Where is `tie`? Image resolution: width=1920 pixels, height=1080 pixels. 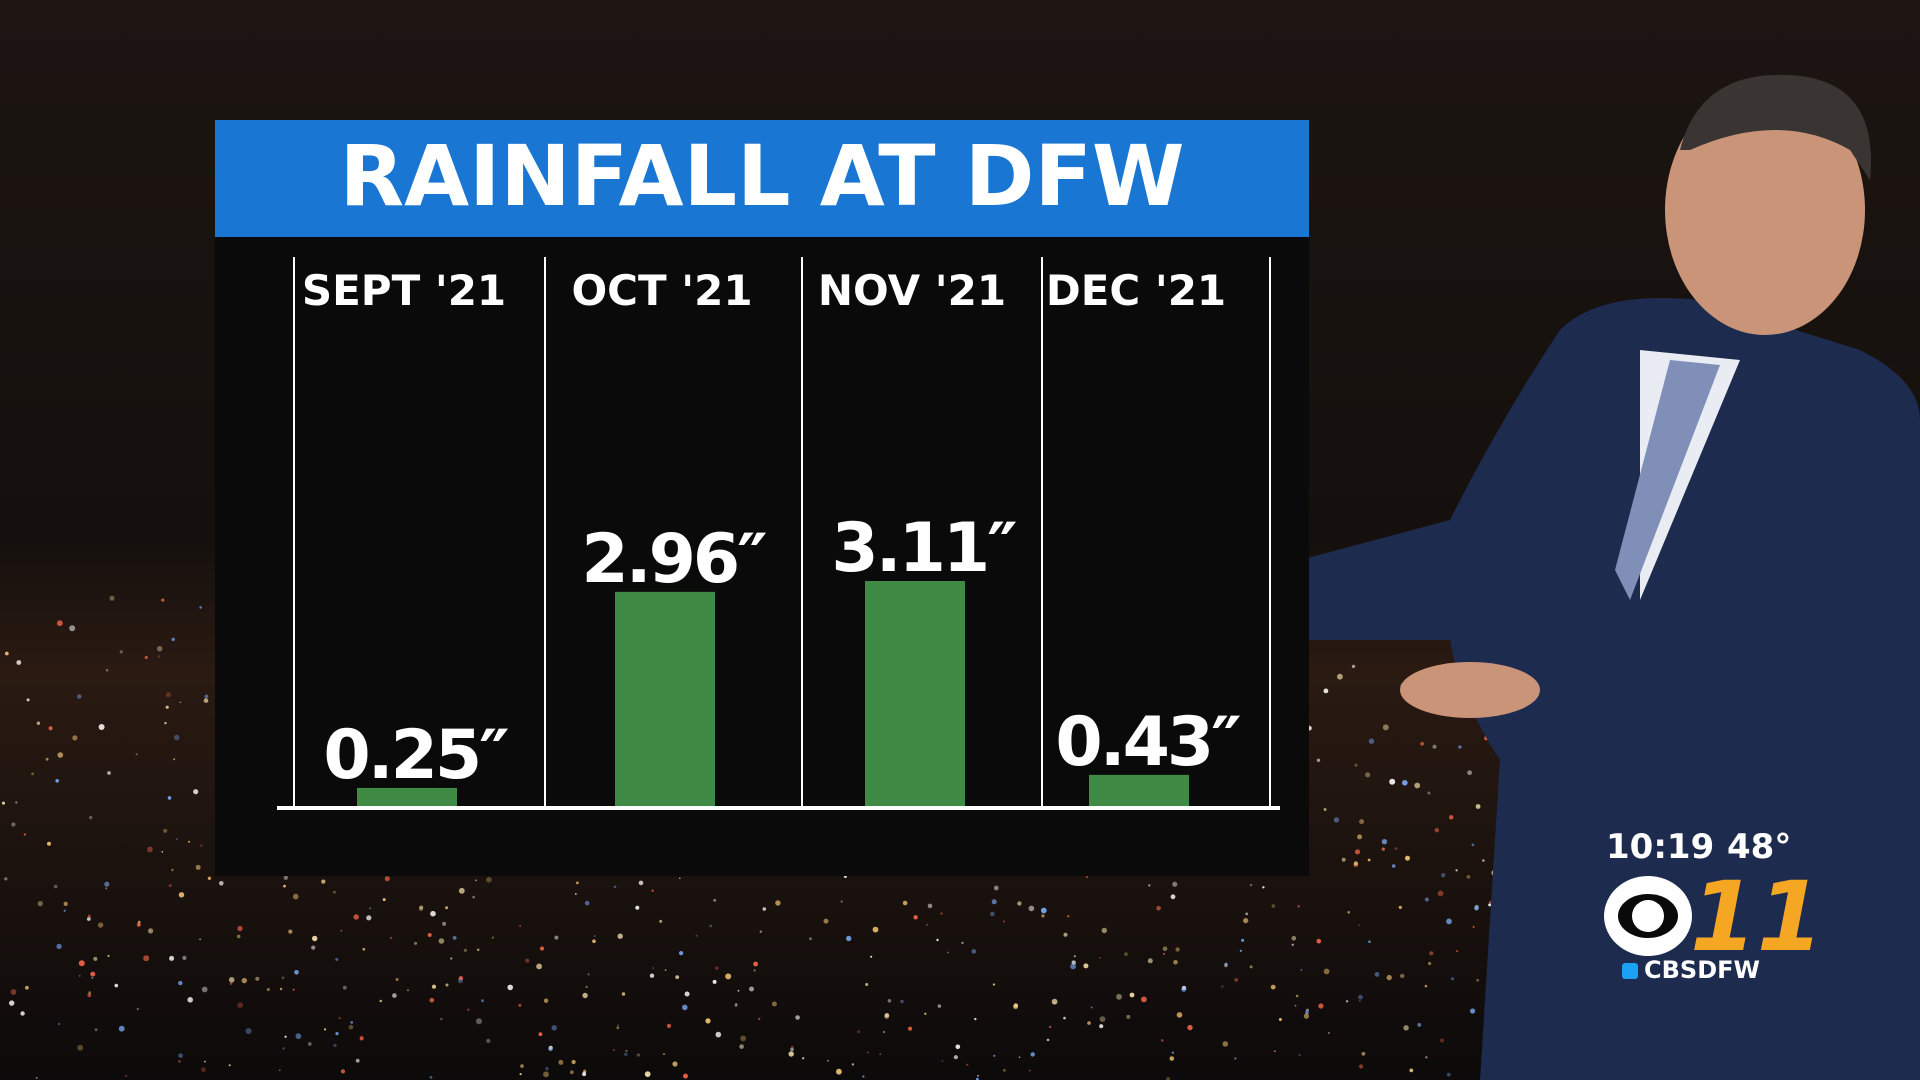 tie is located at coordinates (1667, 480).